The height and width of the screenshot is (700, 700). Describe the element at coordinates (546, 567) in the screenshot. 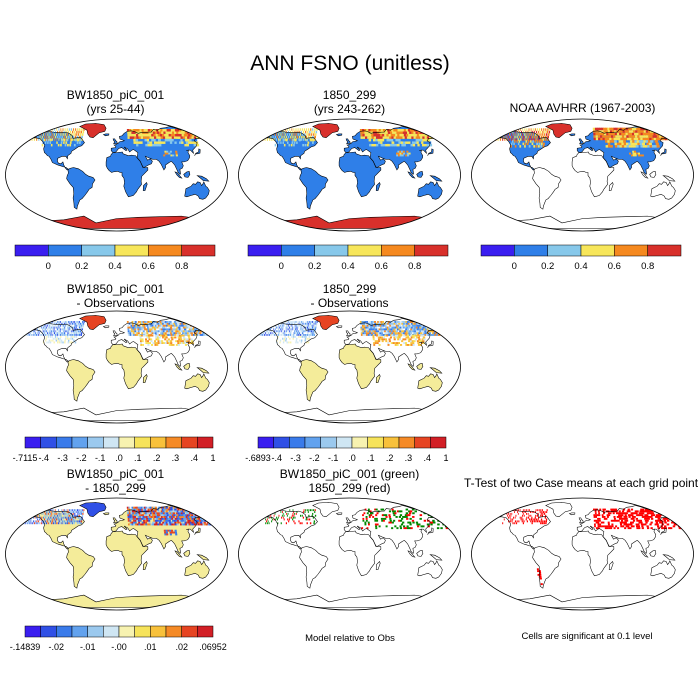

I see `land-south-america` at that location.